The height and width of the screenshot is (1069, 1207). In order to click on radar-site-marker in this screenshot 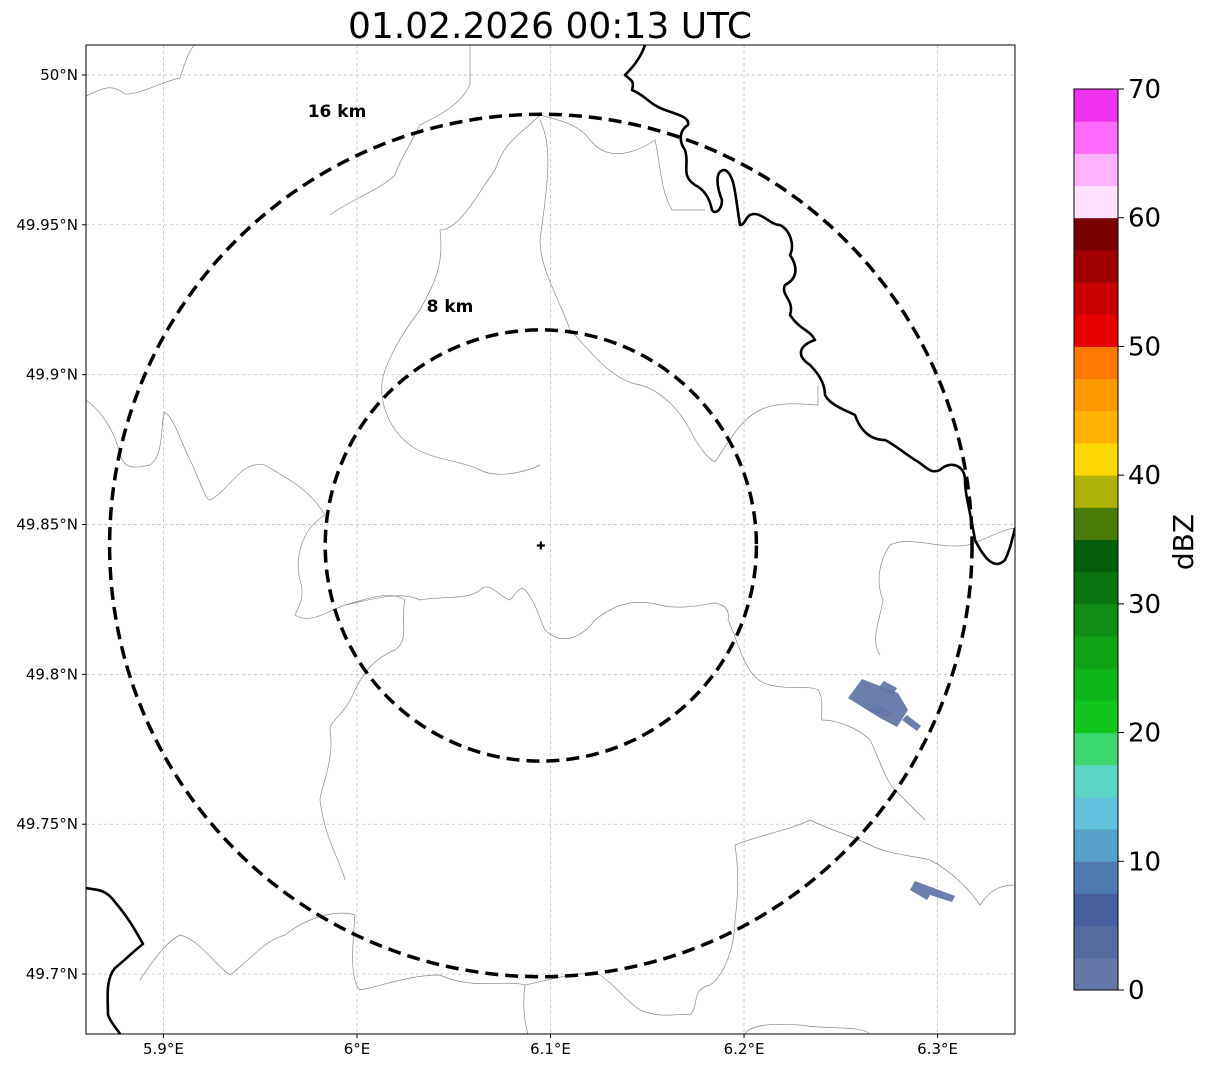, I will do `click(540, 545)`.